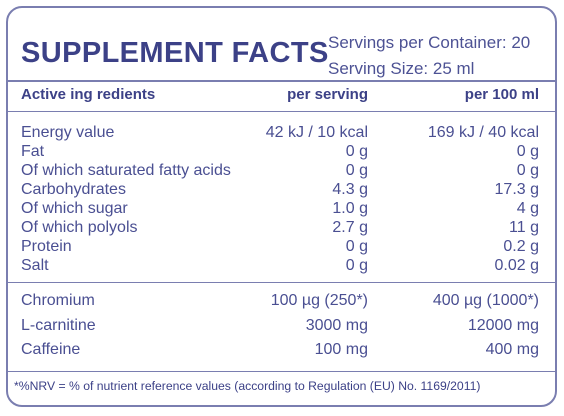  What do you see at coordinates (527, 208) in the screenshot?
I see `per-100ml-value: 4 g` at bounding box center [527, 208].